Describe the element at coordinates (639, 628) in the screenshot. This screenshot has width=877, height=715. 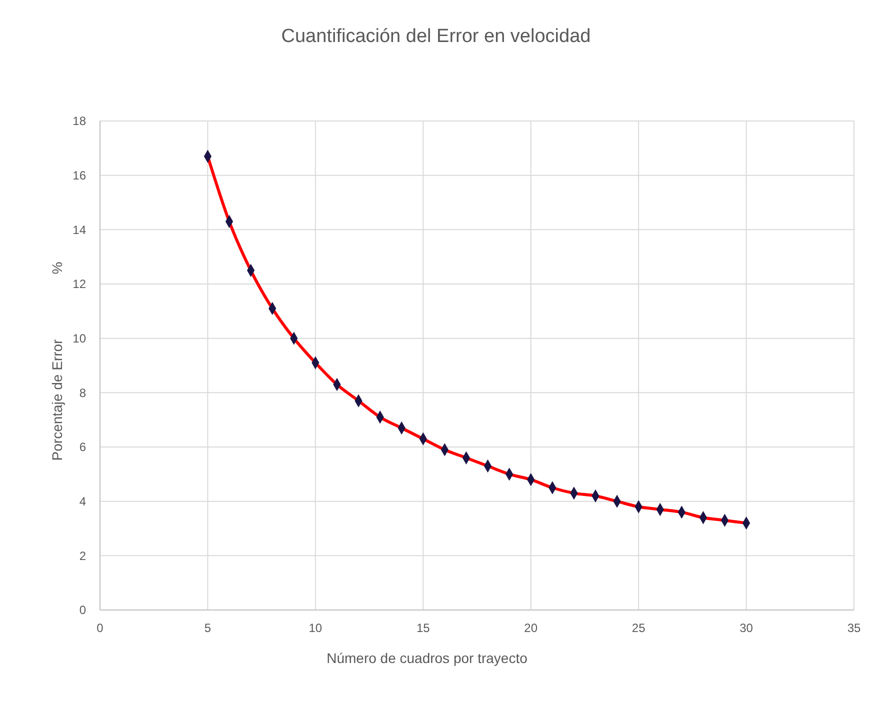
I see `x-tick-label: 25` at that location.